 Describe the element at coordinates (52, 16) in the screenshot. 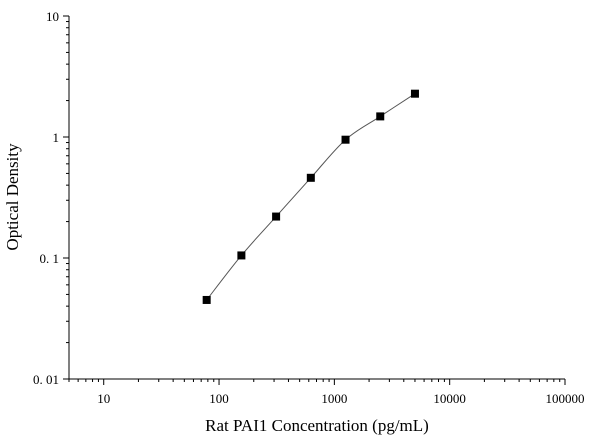

I see `y-tick-label: 10` at that location.